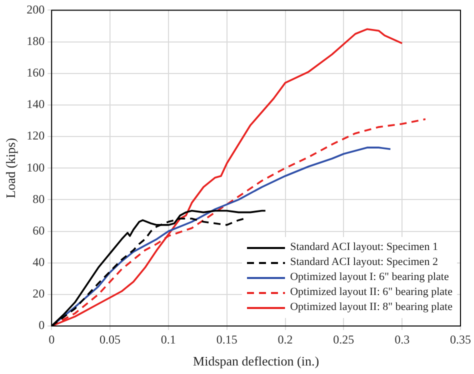 This screenshot has width=474, height=374. I want to click on legend-label: Standard ACI layout: Specimen 1, so click(364, 247).